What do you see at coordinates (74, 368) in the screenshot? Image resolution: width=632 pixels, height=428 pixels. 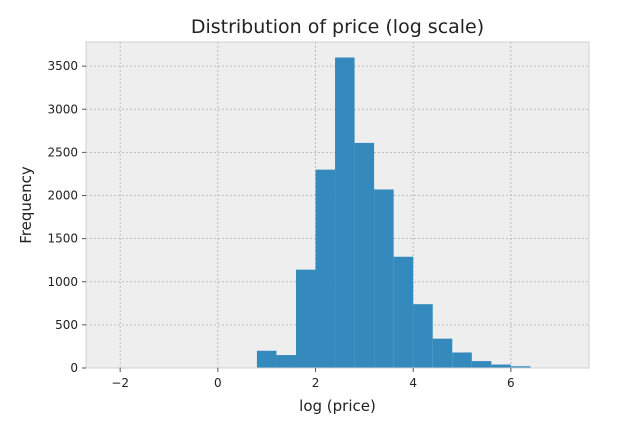 I see `y-tick-label: 0` at bounding box center [74, 368].